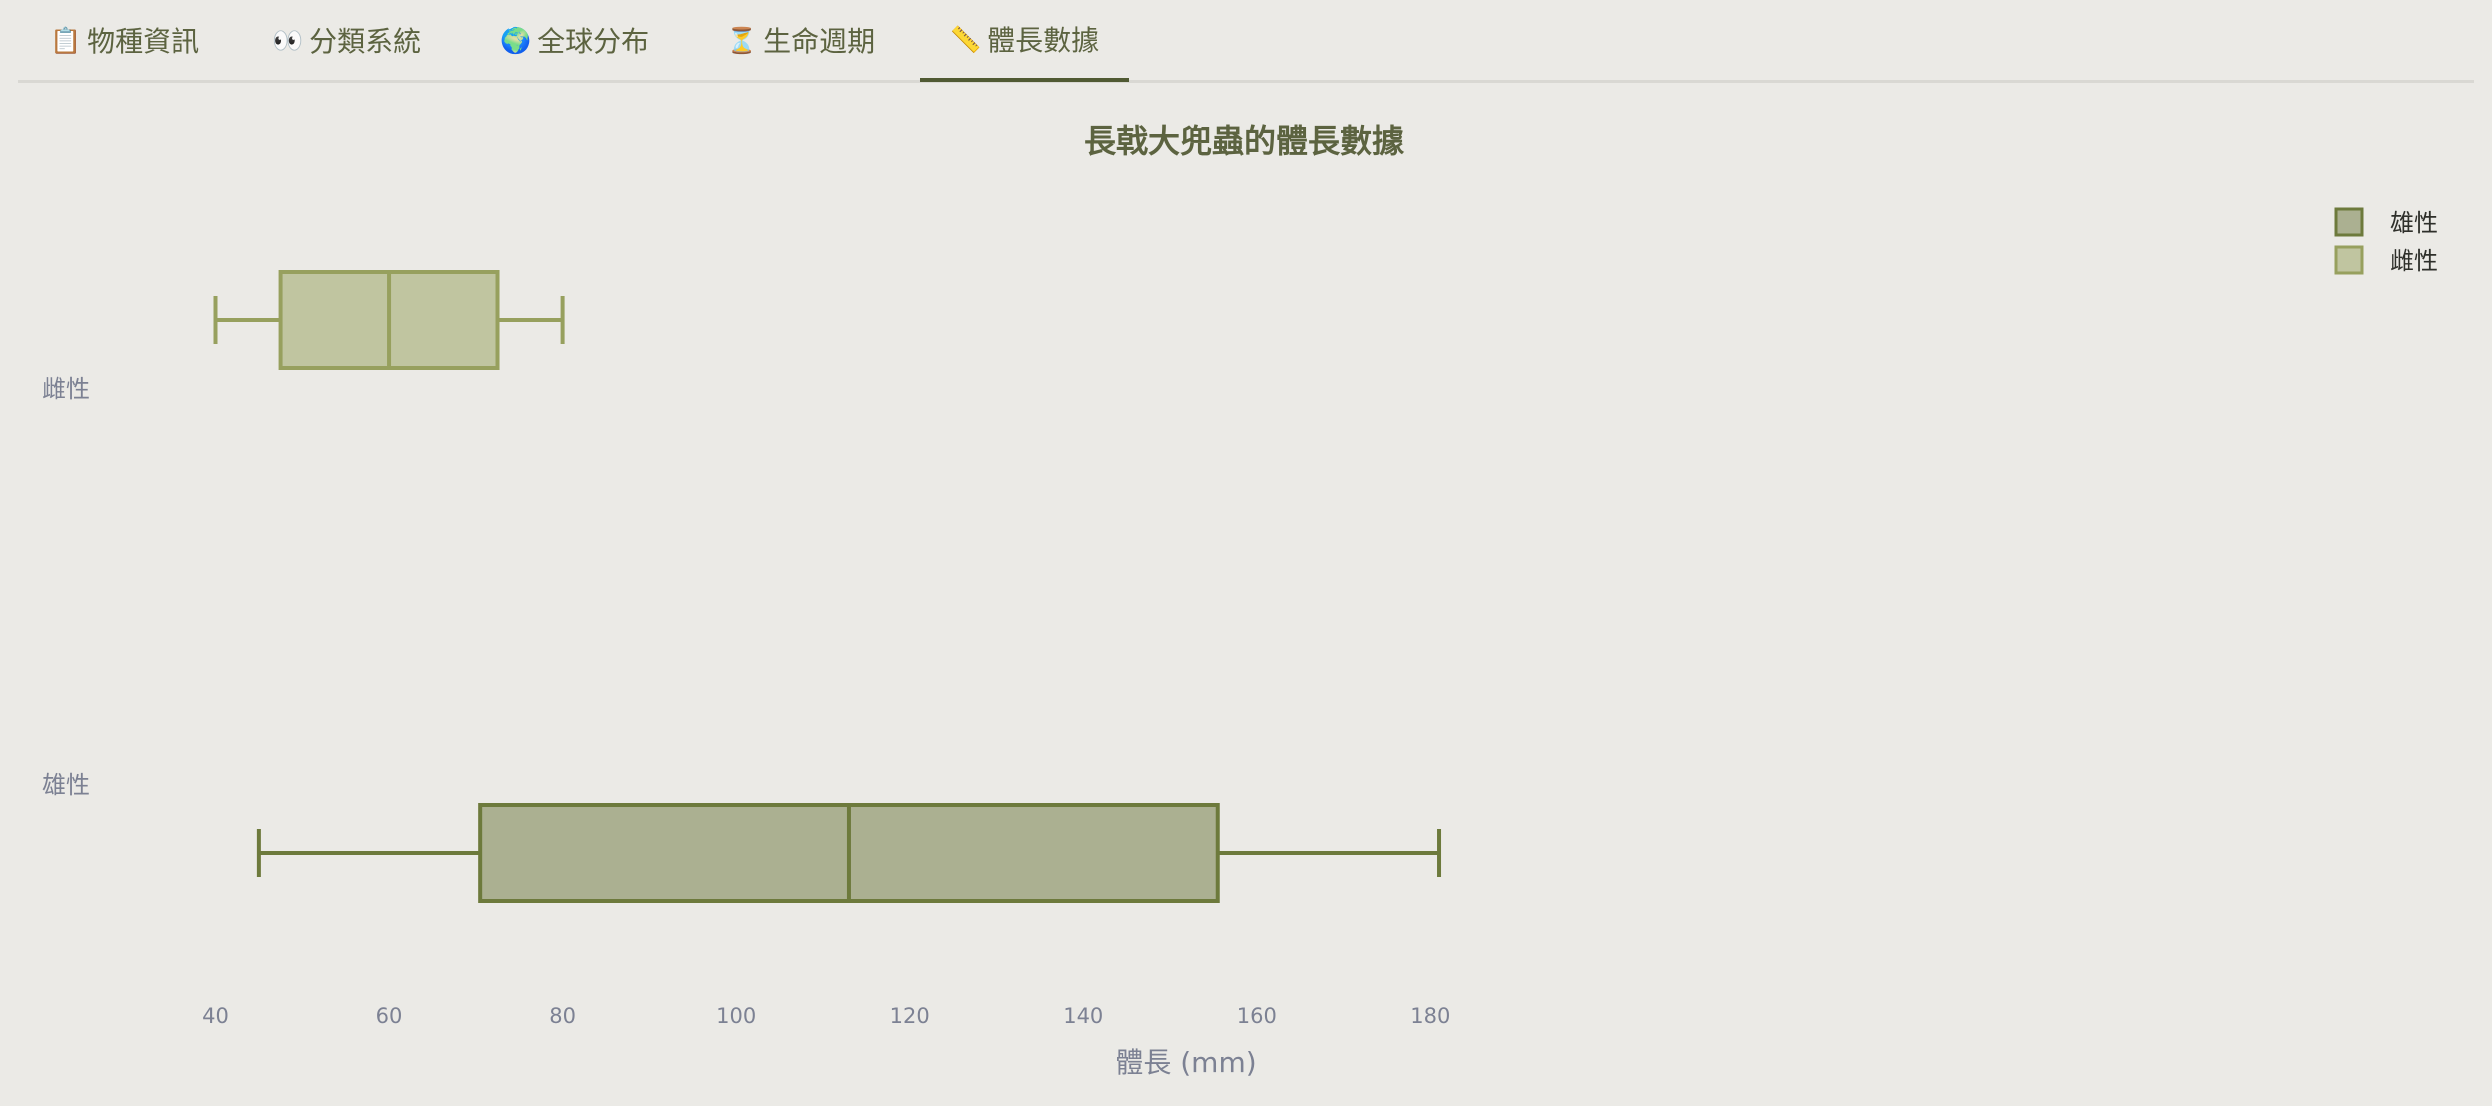 This screenshot has height=1106, width=2492. What do you see at coordinates (1244, 141) in the screenshot?
I see `chart-title: 長戟大兜蟲的體長數據` at bounding box center [1244, 141].